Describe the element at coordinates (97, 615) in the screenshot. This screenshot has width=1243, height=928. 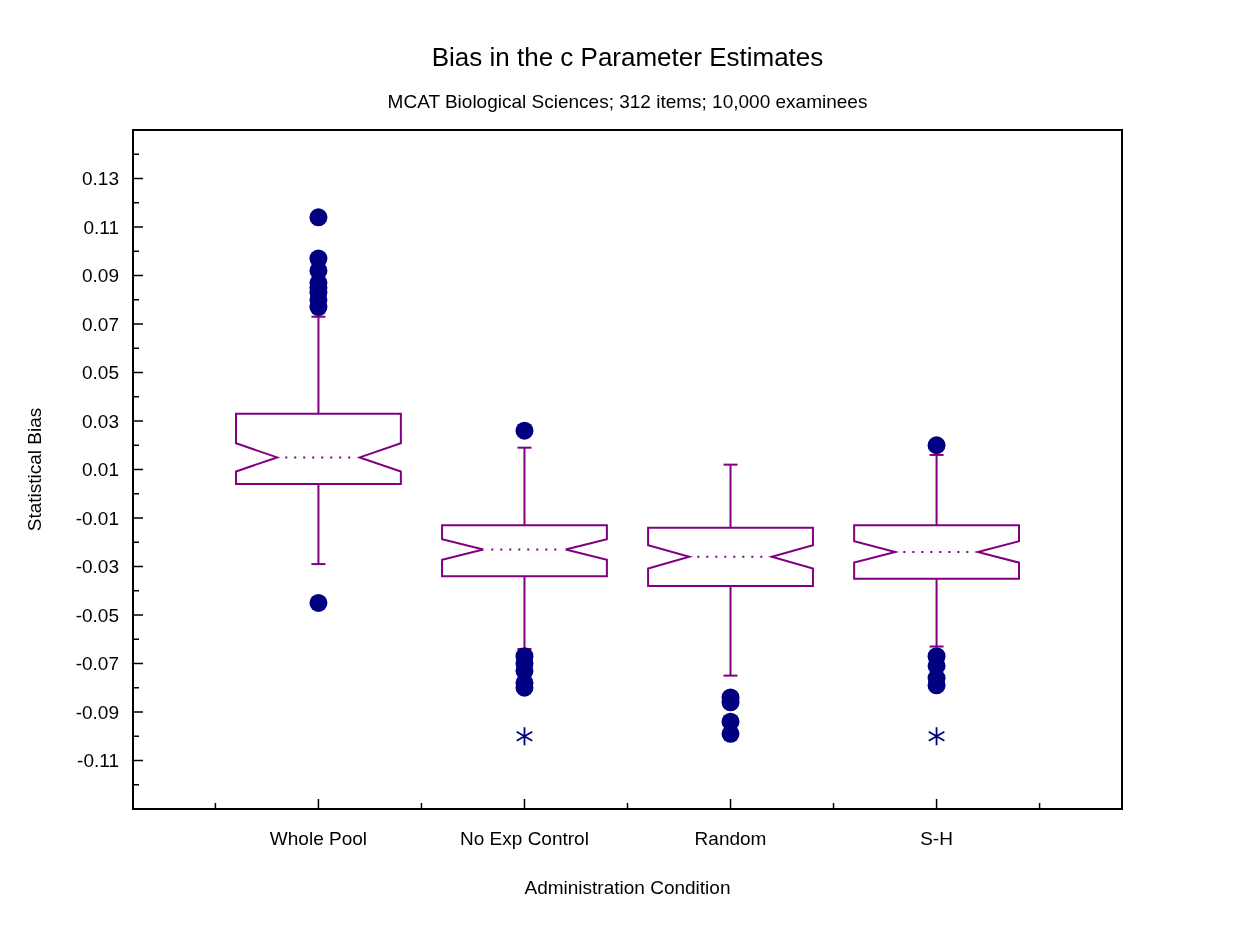
I see `y-tick-label: -0.05` at that location.